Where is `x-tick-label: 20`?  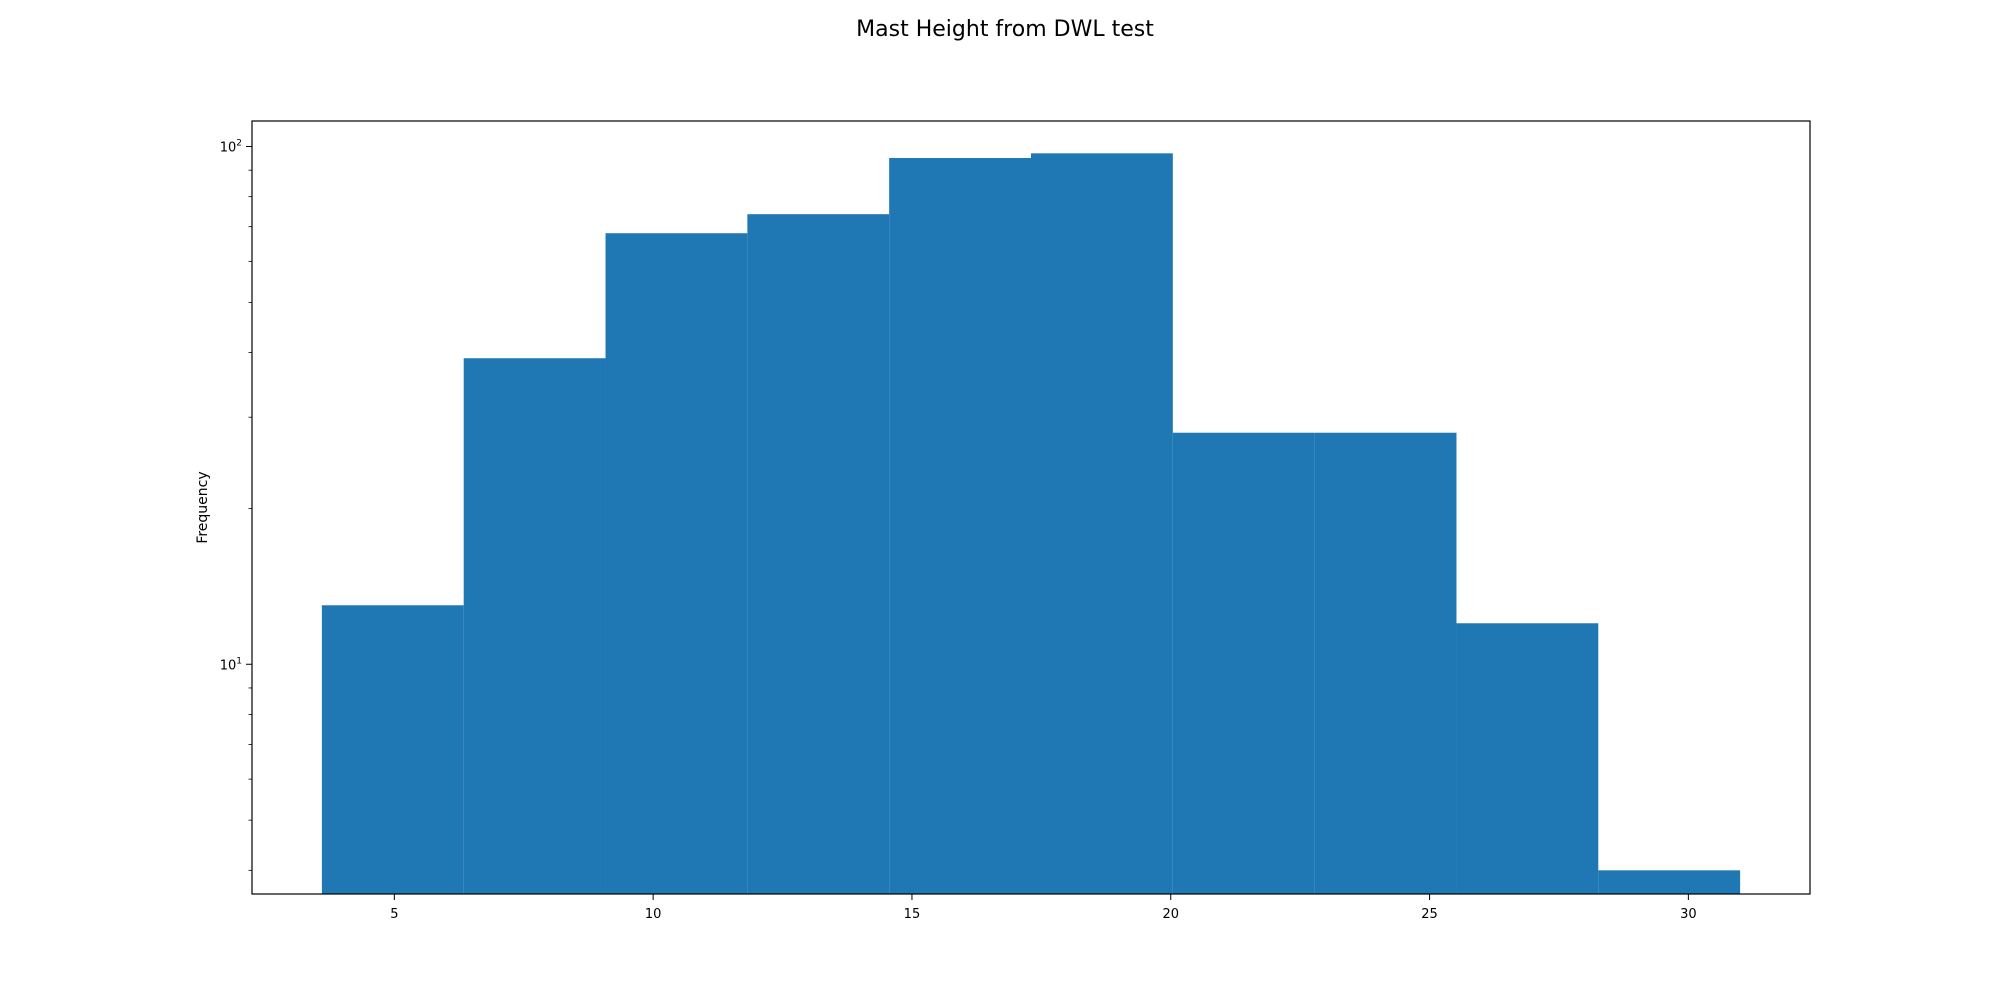
x-tick-label: 20 is located at coordinates (1170, 914).